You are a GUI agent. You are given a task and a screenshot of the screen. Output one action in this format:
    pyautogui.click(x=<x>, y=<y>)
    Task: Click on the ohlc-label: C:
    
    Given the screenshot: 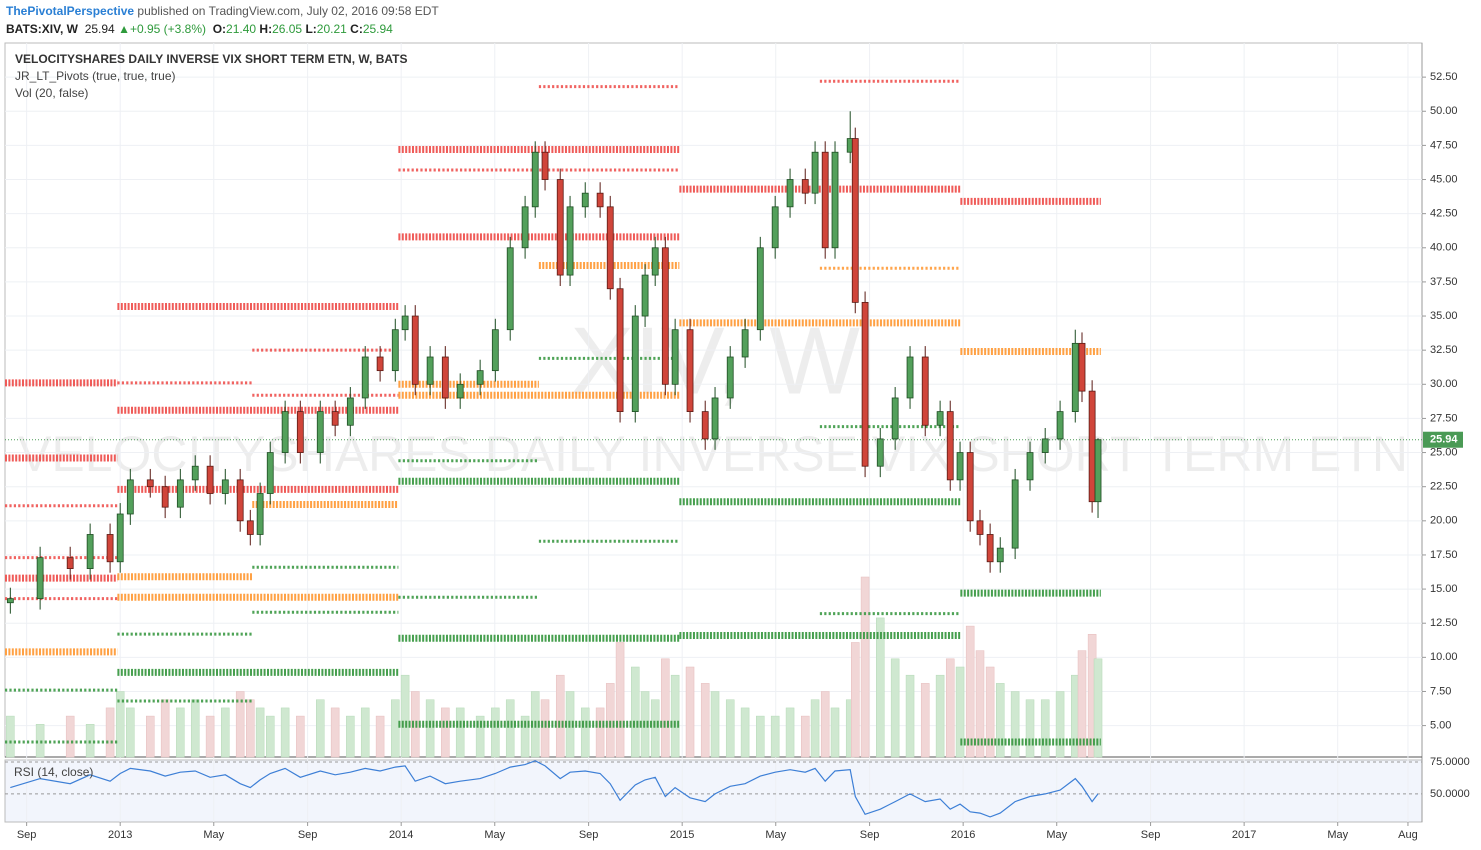 What is the action you would take?
    pyautogui.click(x=356, y=29)
    